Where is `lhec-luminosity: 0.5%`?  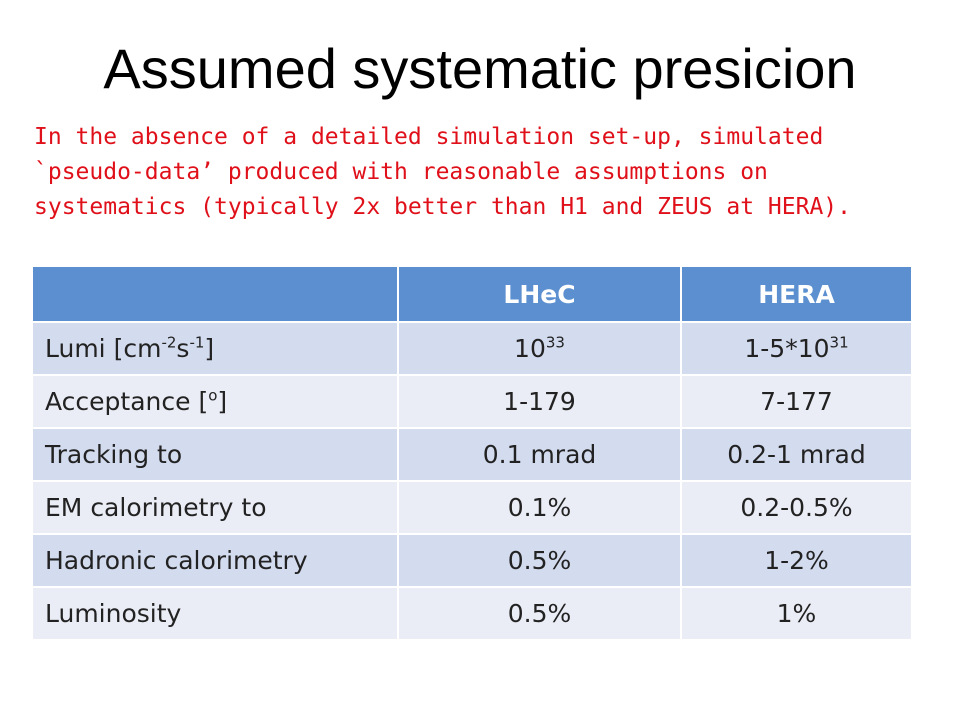
lhec-luminosity: 0.5% is located at coordinates (539, 613).